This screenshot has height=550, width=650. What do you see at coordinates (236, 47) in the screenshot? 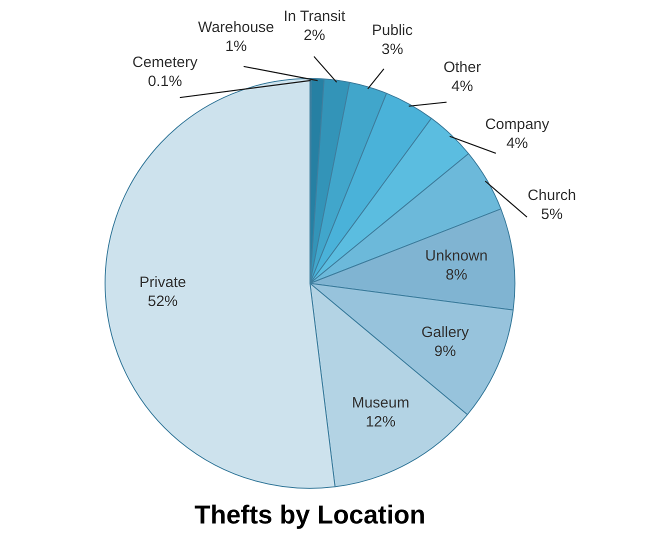
I see `data-label: 1%` at bounding box center [236, 47].